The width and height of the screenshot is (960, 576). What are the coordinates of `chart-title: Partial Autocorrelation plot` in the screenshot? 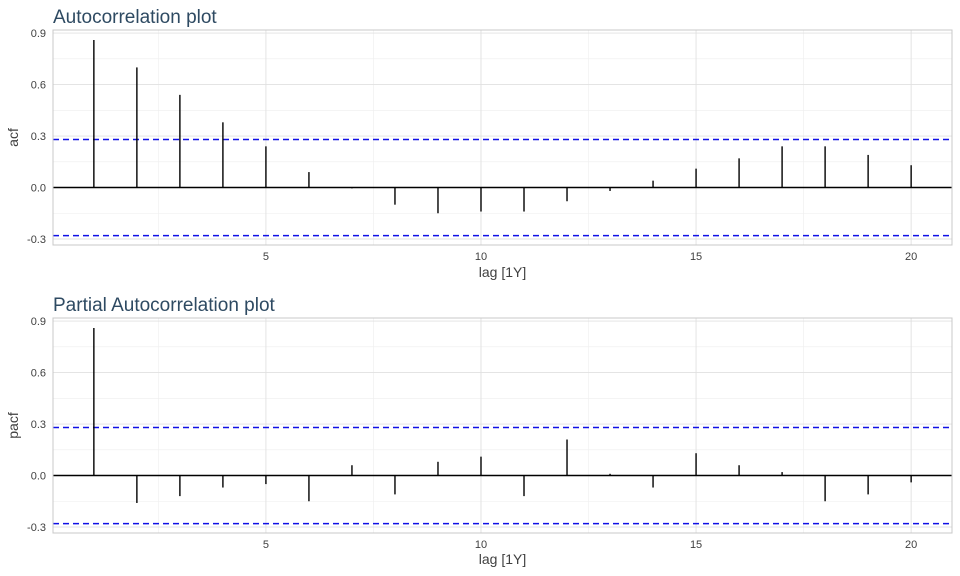 It's located at (164, 305).